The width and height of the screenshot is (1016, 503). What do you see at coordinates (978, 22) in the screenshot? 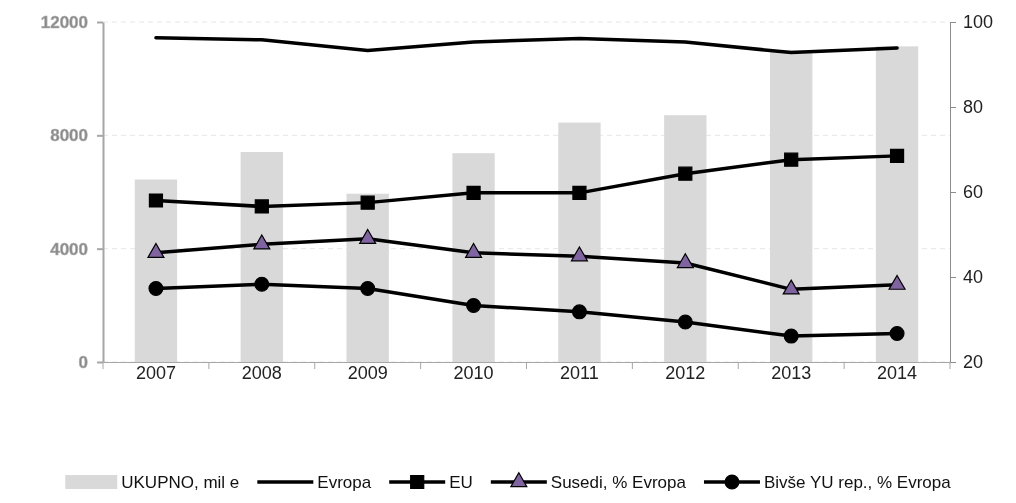
I see `y2-tick-label: 100` at bounding box center [978, 22].